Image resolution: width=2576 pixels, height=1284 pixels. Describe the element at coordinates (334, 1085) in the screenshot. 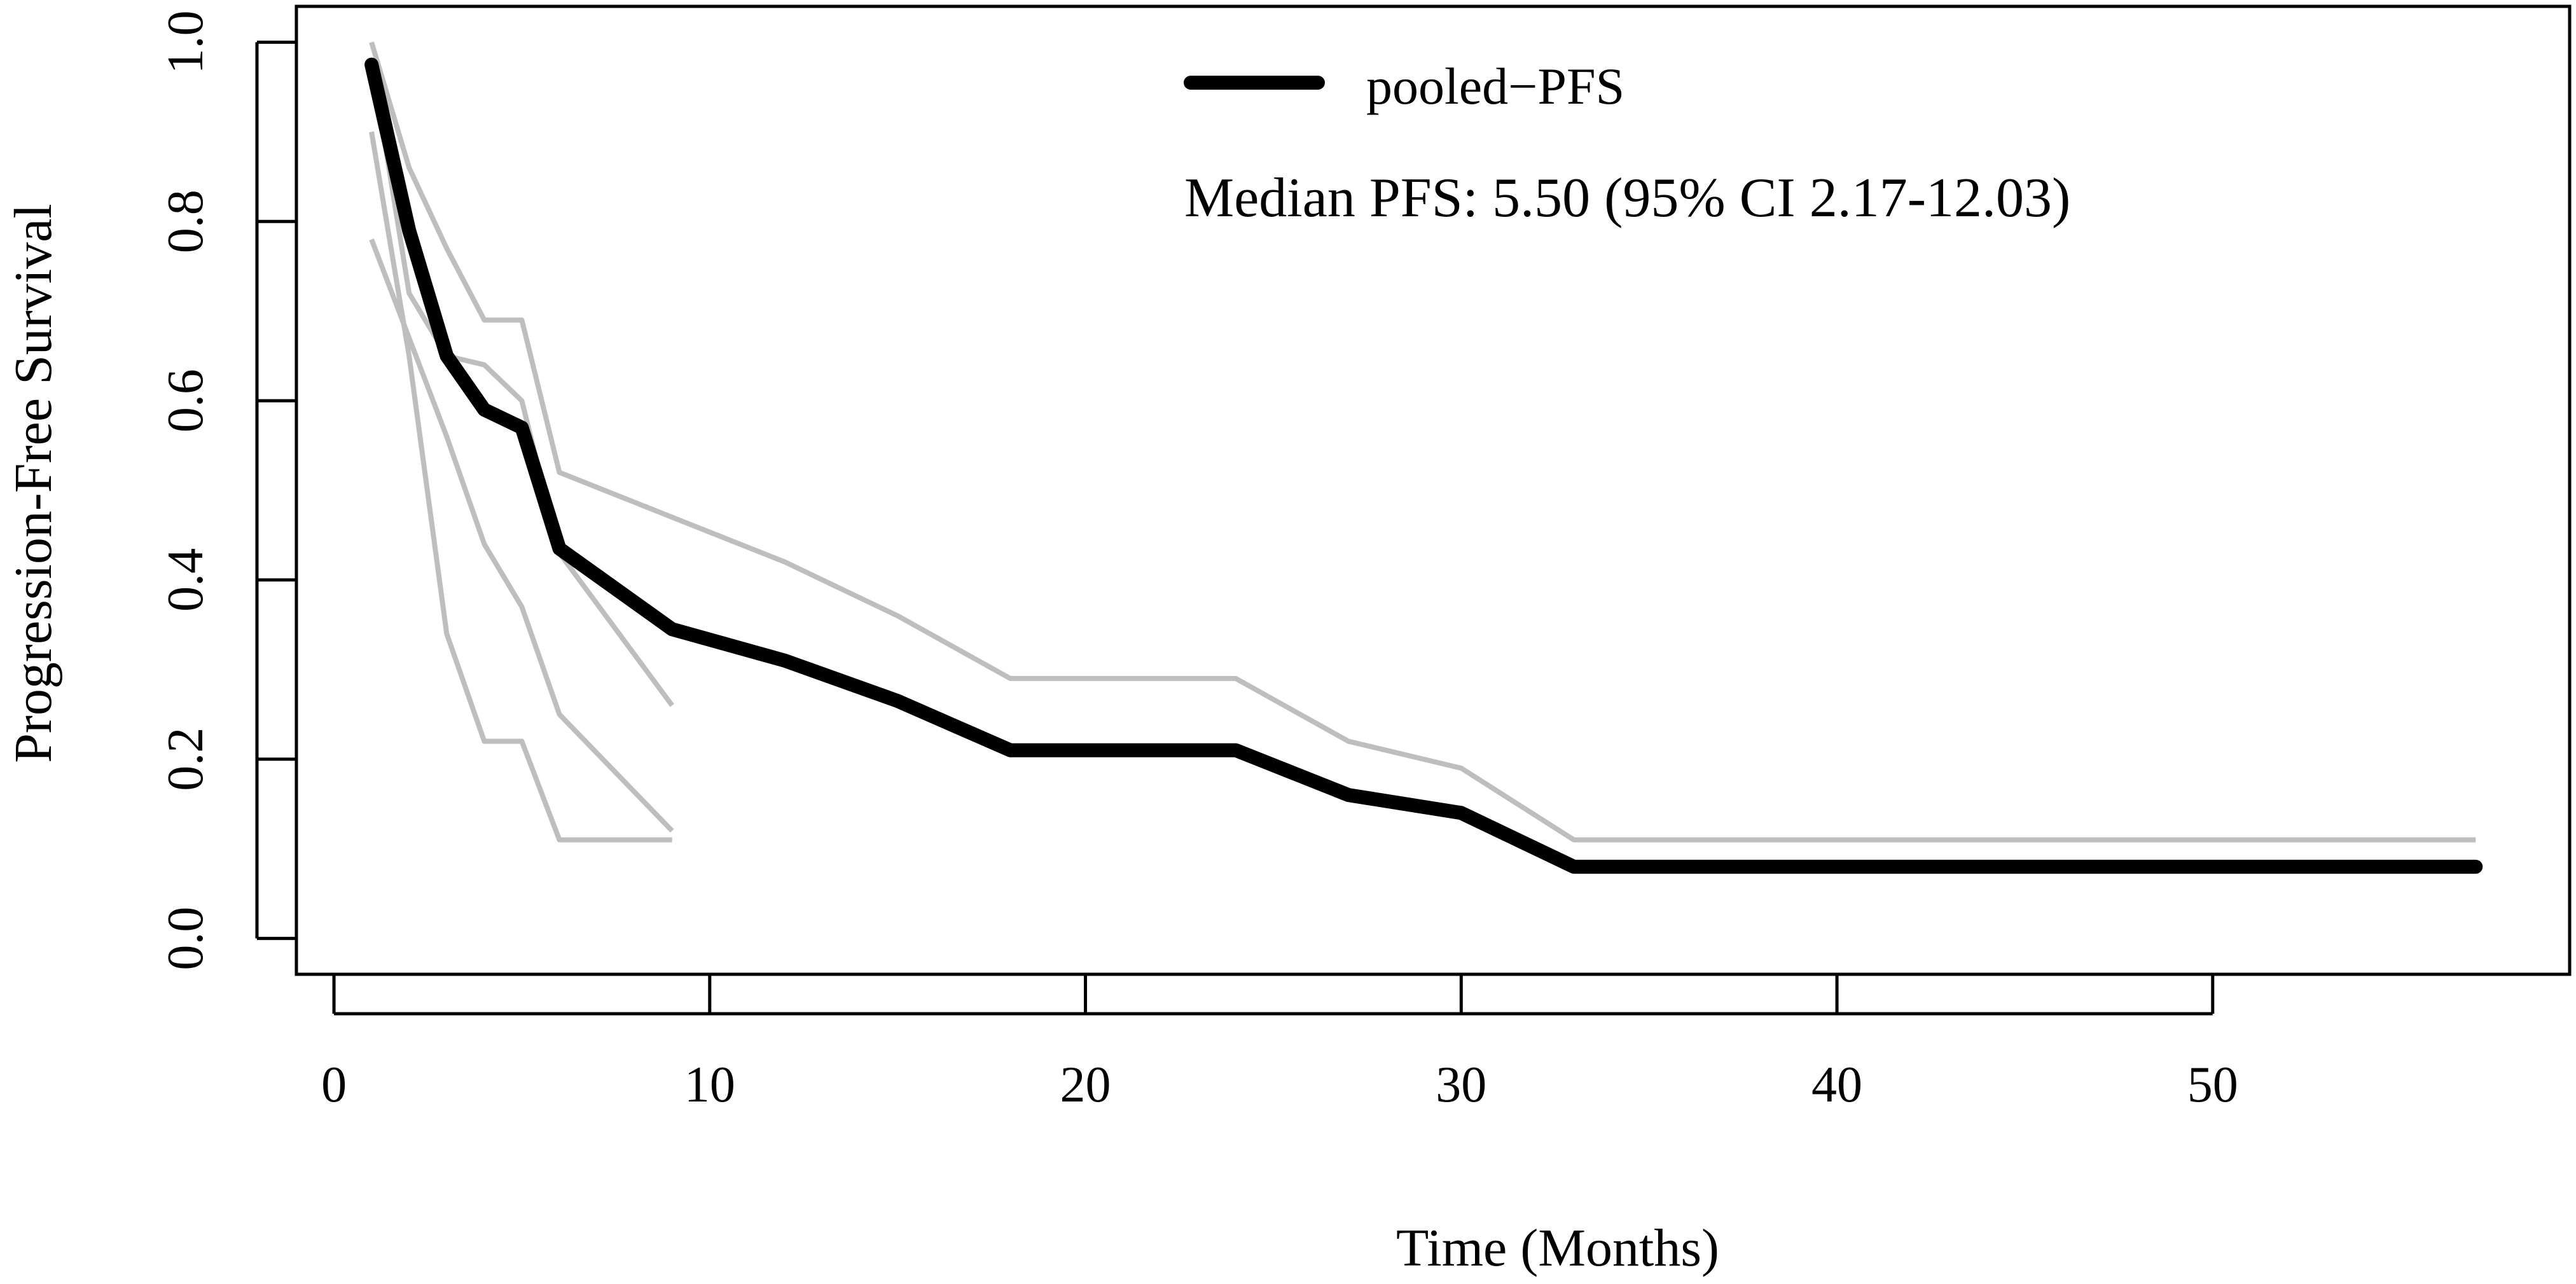

I see `x-tick-label-0: 0` at that location.